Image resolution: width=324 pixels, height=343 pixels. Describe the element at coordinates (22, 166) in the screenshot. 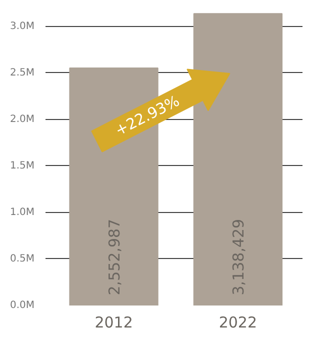

I see `y-tick-label: 1.5M` at that location.